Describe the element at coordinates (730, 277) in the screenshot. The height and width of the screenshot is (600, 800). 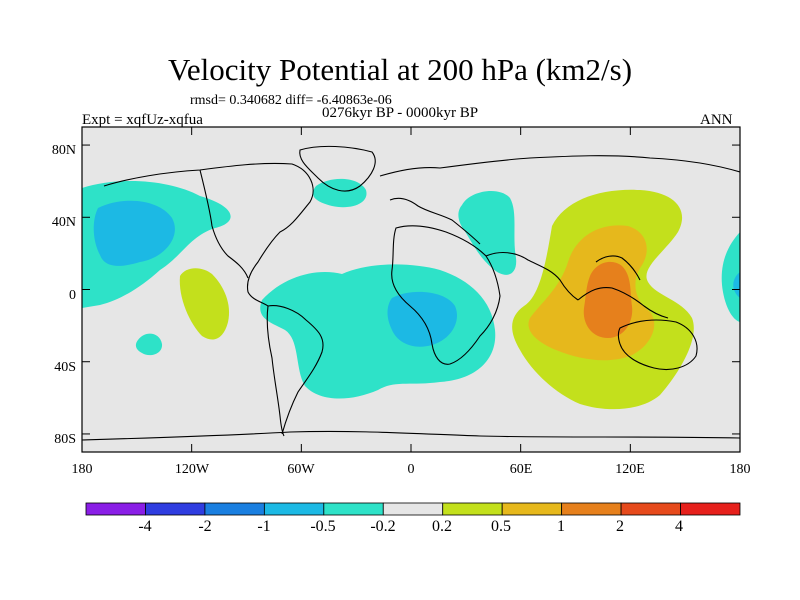
I see `contour-neg-dateline` at that location.